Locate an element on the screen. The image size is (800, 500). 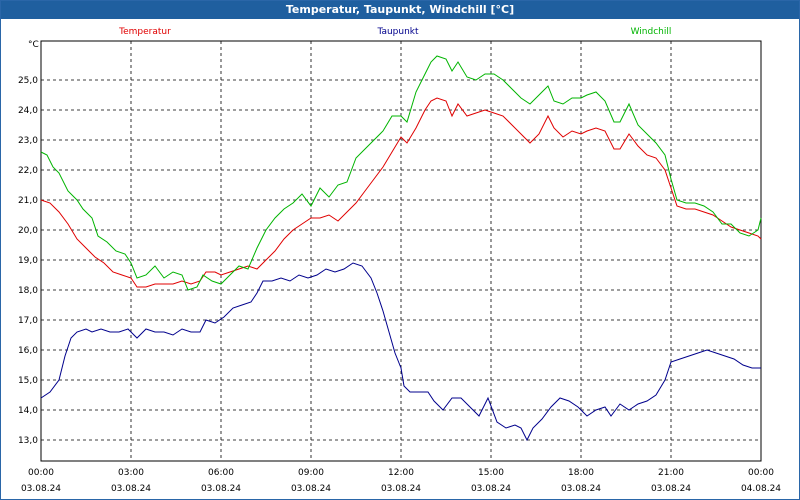
legend-windchill: Windchill is located at coordinates (651, 32).